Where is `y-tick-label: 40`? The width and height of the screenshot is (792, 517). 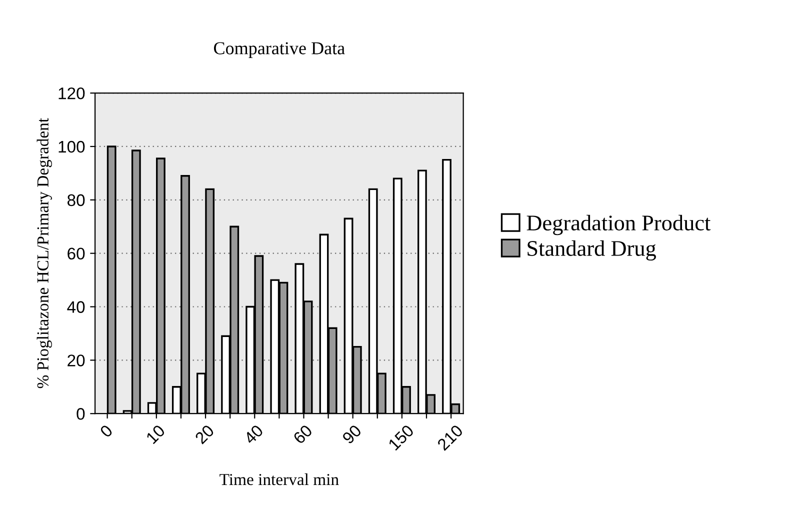
y-tick-label: 40 is located at coordinates (76, 307).